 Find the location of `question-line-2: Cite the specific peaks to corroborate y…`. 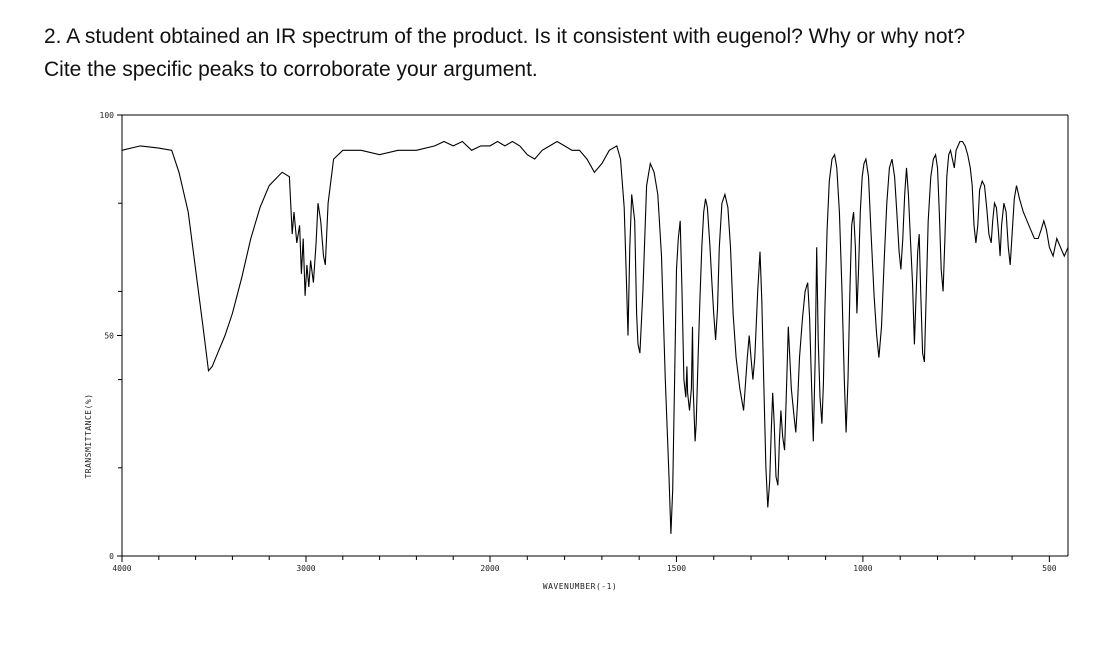

question-line-2: Cite the specific peaks to corroborate y… is located at coordinates (291, 69).